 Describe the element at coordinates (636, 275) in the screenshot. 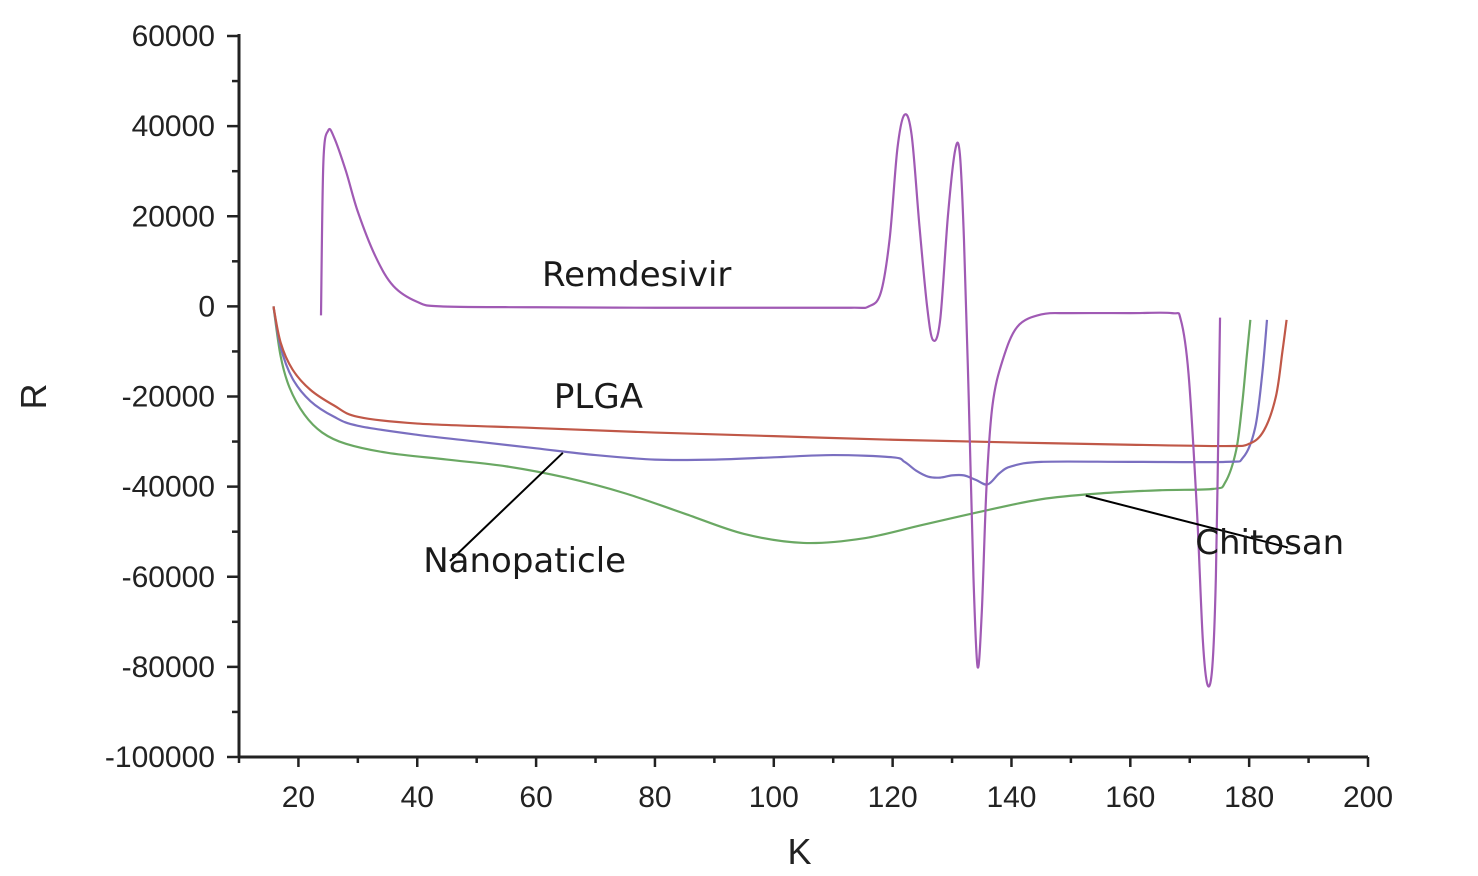

I see `series-label-remdesivir: Remdesivir` at that location.